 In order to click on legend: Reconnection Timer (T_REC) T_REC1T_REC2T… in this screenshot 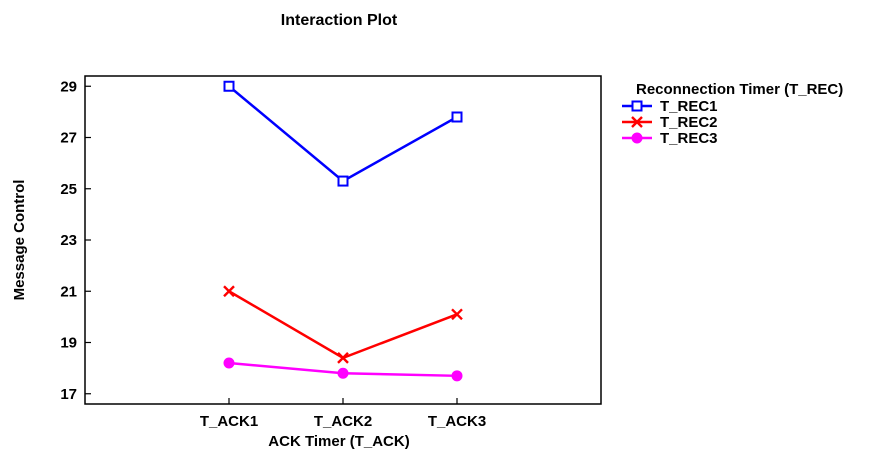, I will do `click(732, 114)`.